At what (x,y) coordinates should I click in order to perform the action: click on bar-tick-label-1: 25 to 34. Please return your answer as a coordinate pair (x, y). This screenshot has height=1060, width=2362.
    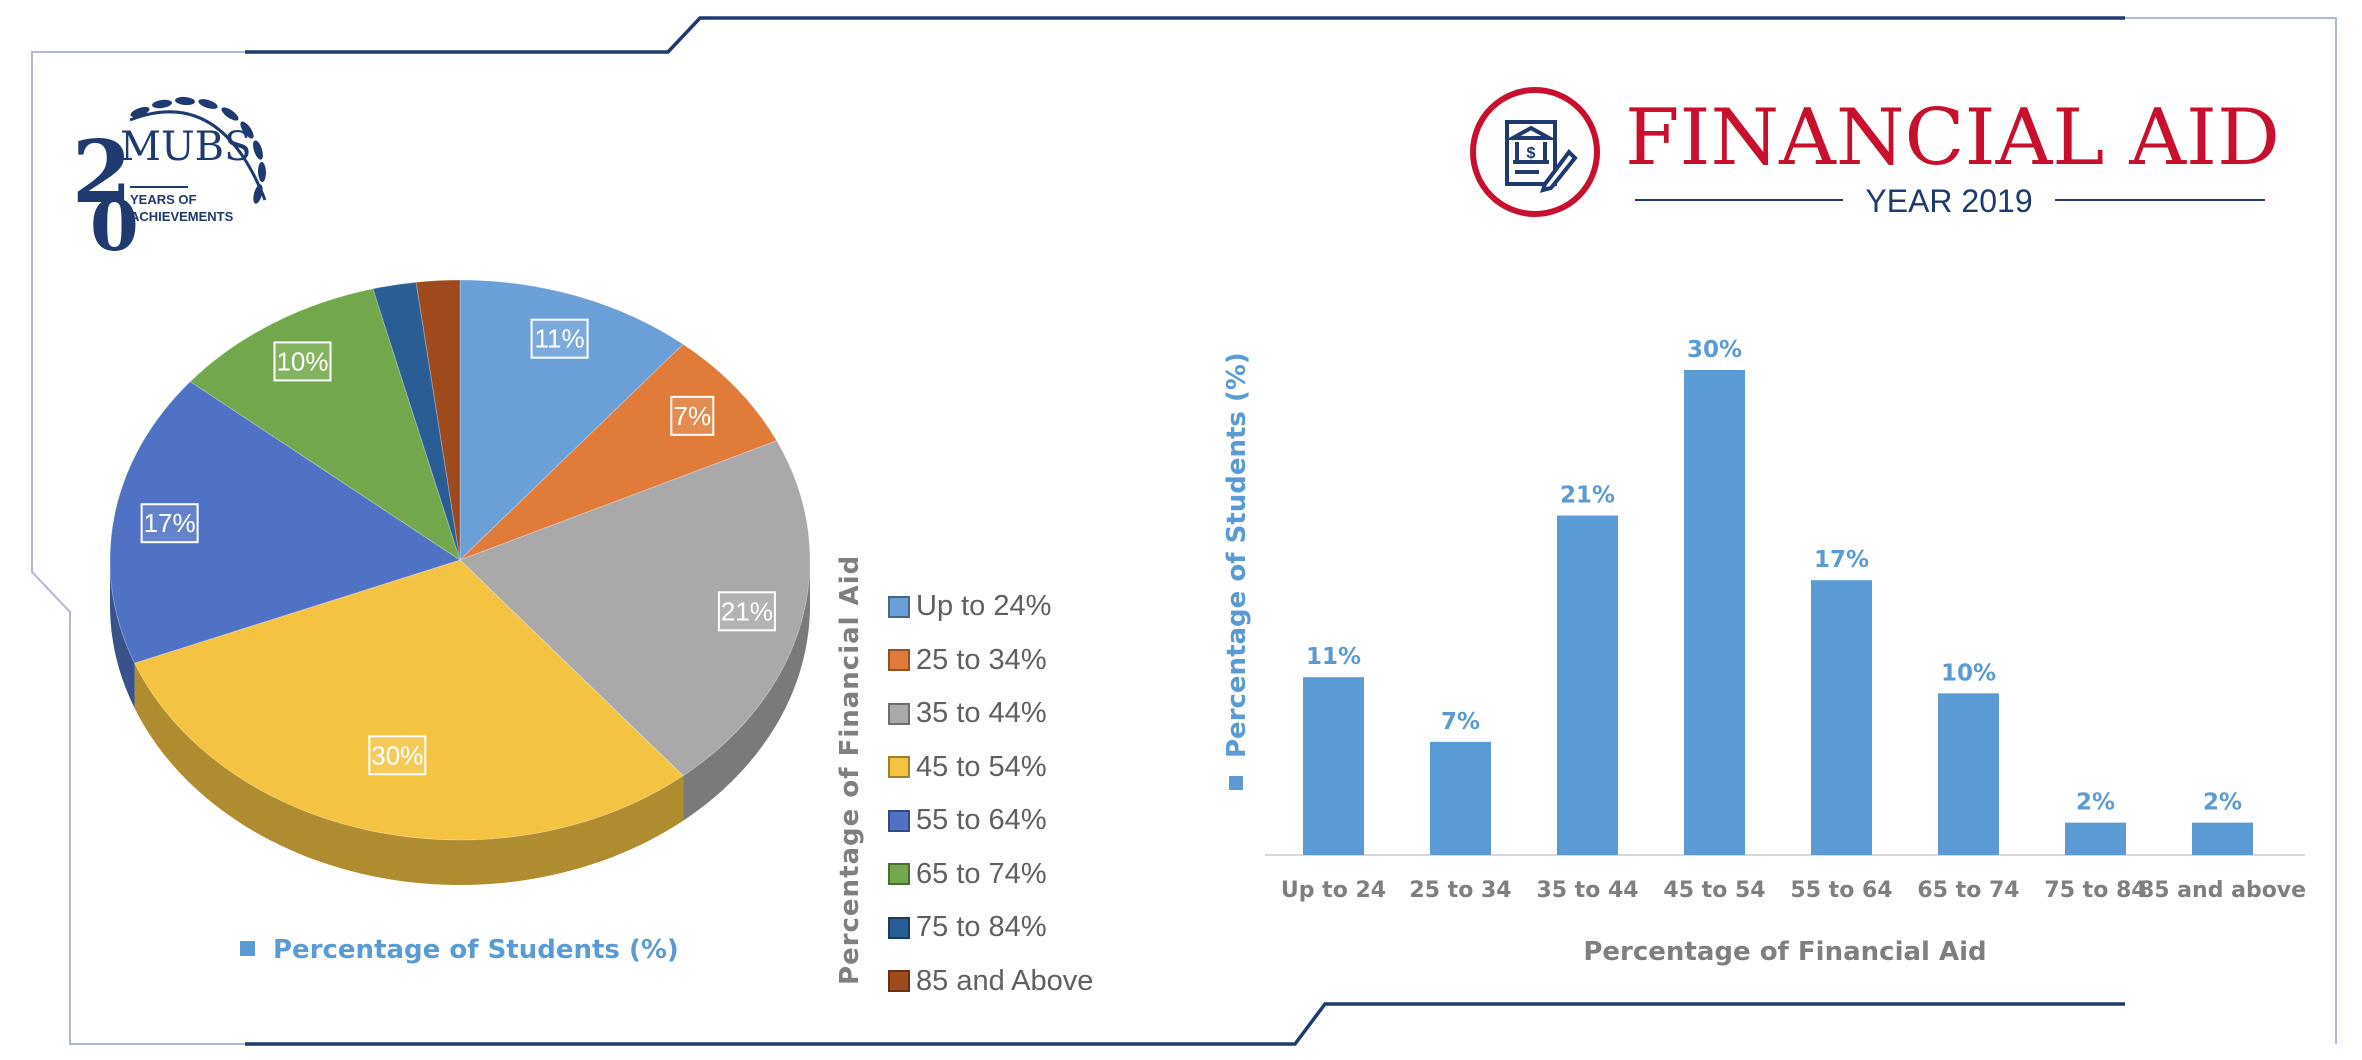
    Looking at the image, I should click on (1460, 890).